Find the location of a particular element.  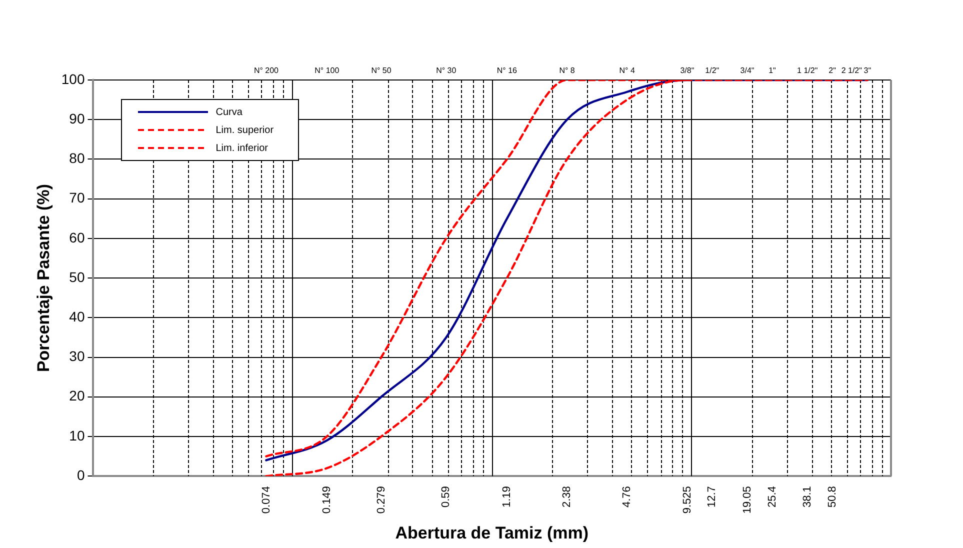

x-tick-label: 0.074 is located at coordinates (266, 500).